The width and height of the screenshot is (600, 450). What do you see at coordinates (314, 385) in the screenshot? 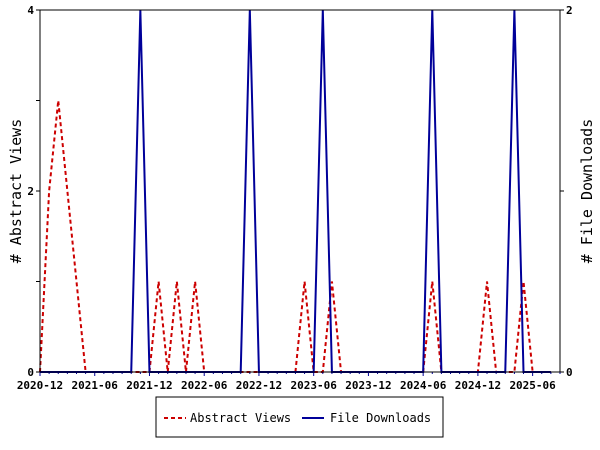
I see `x-tick-label: 2023-06` at bounding box center [314, 385].